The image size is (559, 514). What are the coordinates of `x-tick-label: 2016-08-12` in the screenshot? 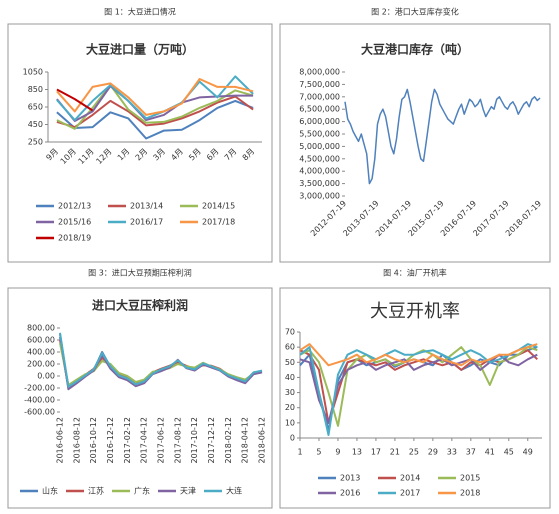 It's located at (76, 440).